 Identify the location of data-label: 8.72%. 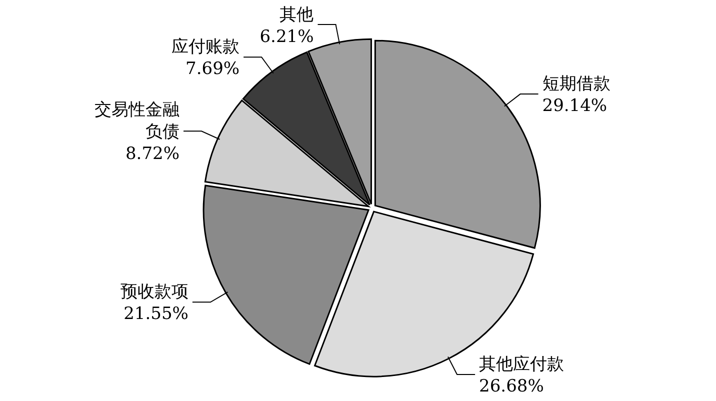
(152, 154).